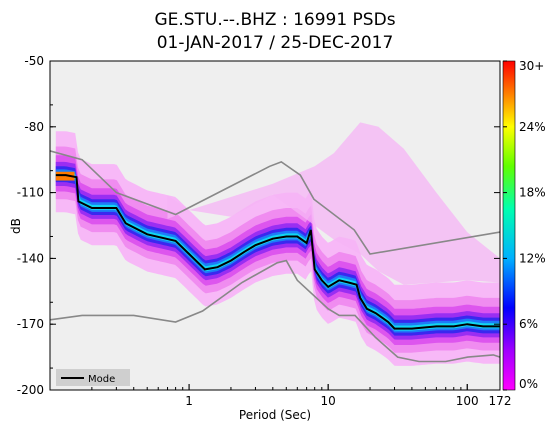  I want to click on y-tick-label: -110, so click(30, 193).